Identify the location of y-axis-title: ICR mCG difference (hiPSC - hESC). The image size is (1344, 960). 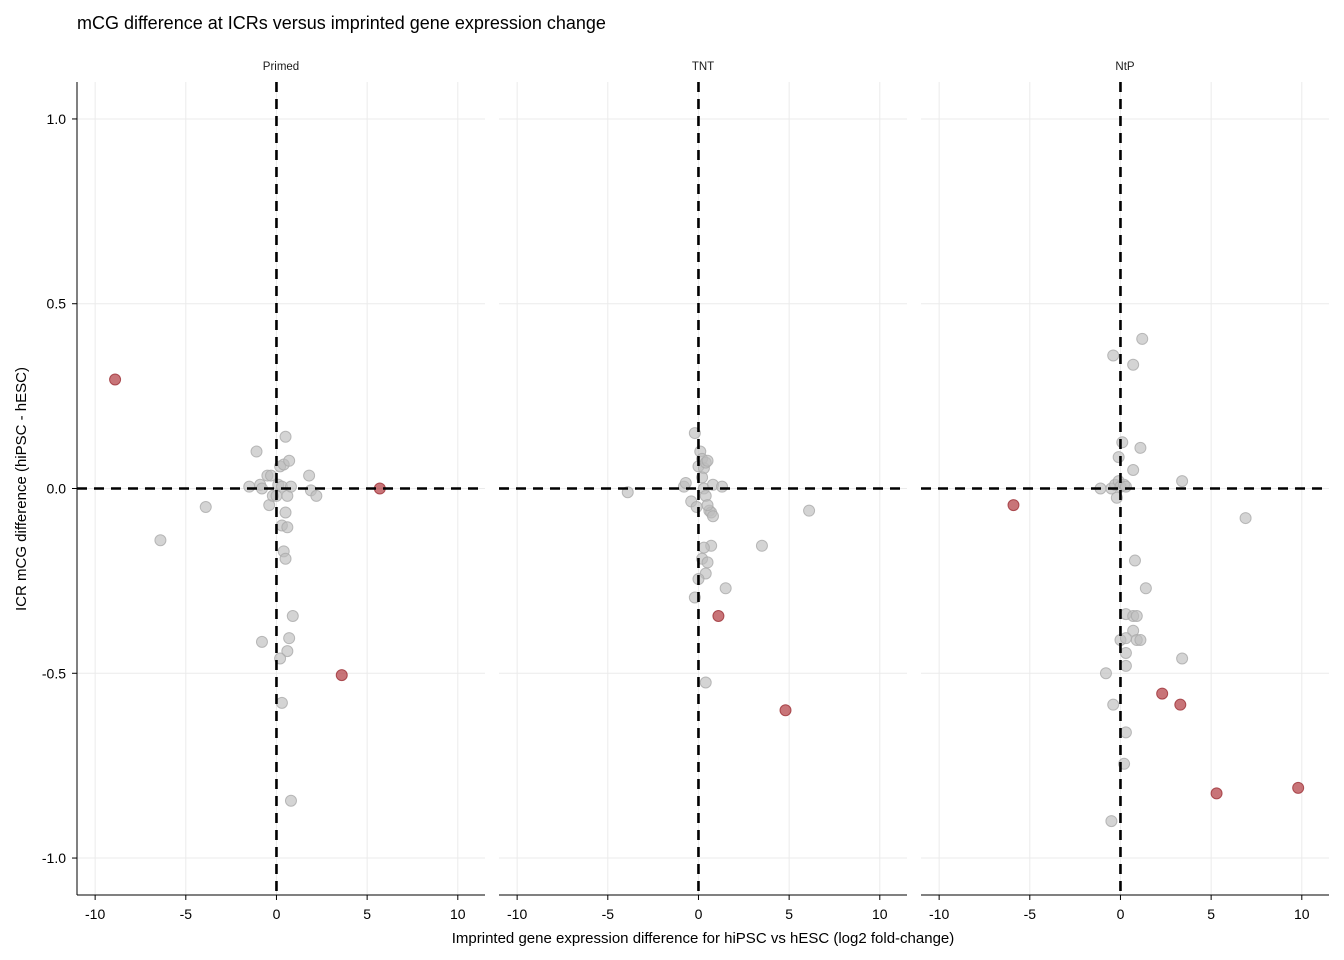
(21, 489).